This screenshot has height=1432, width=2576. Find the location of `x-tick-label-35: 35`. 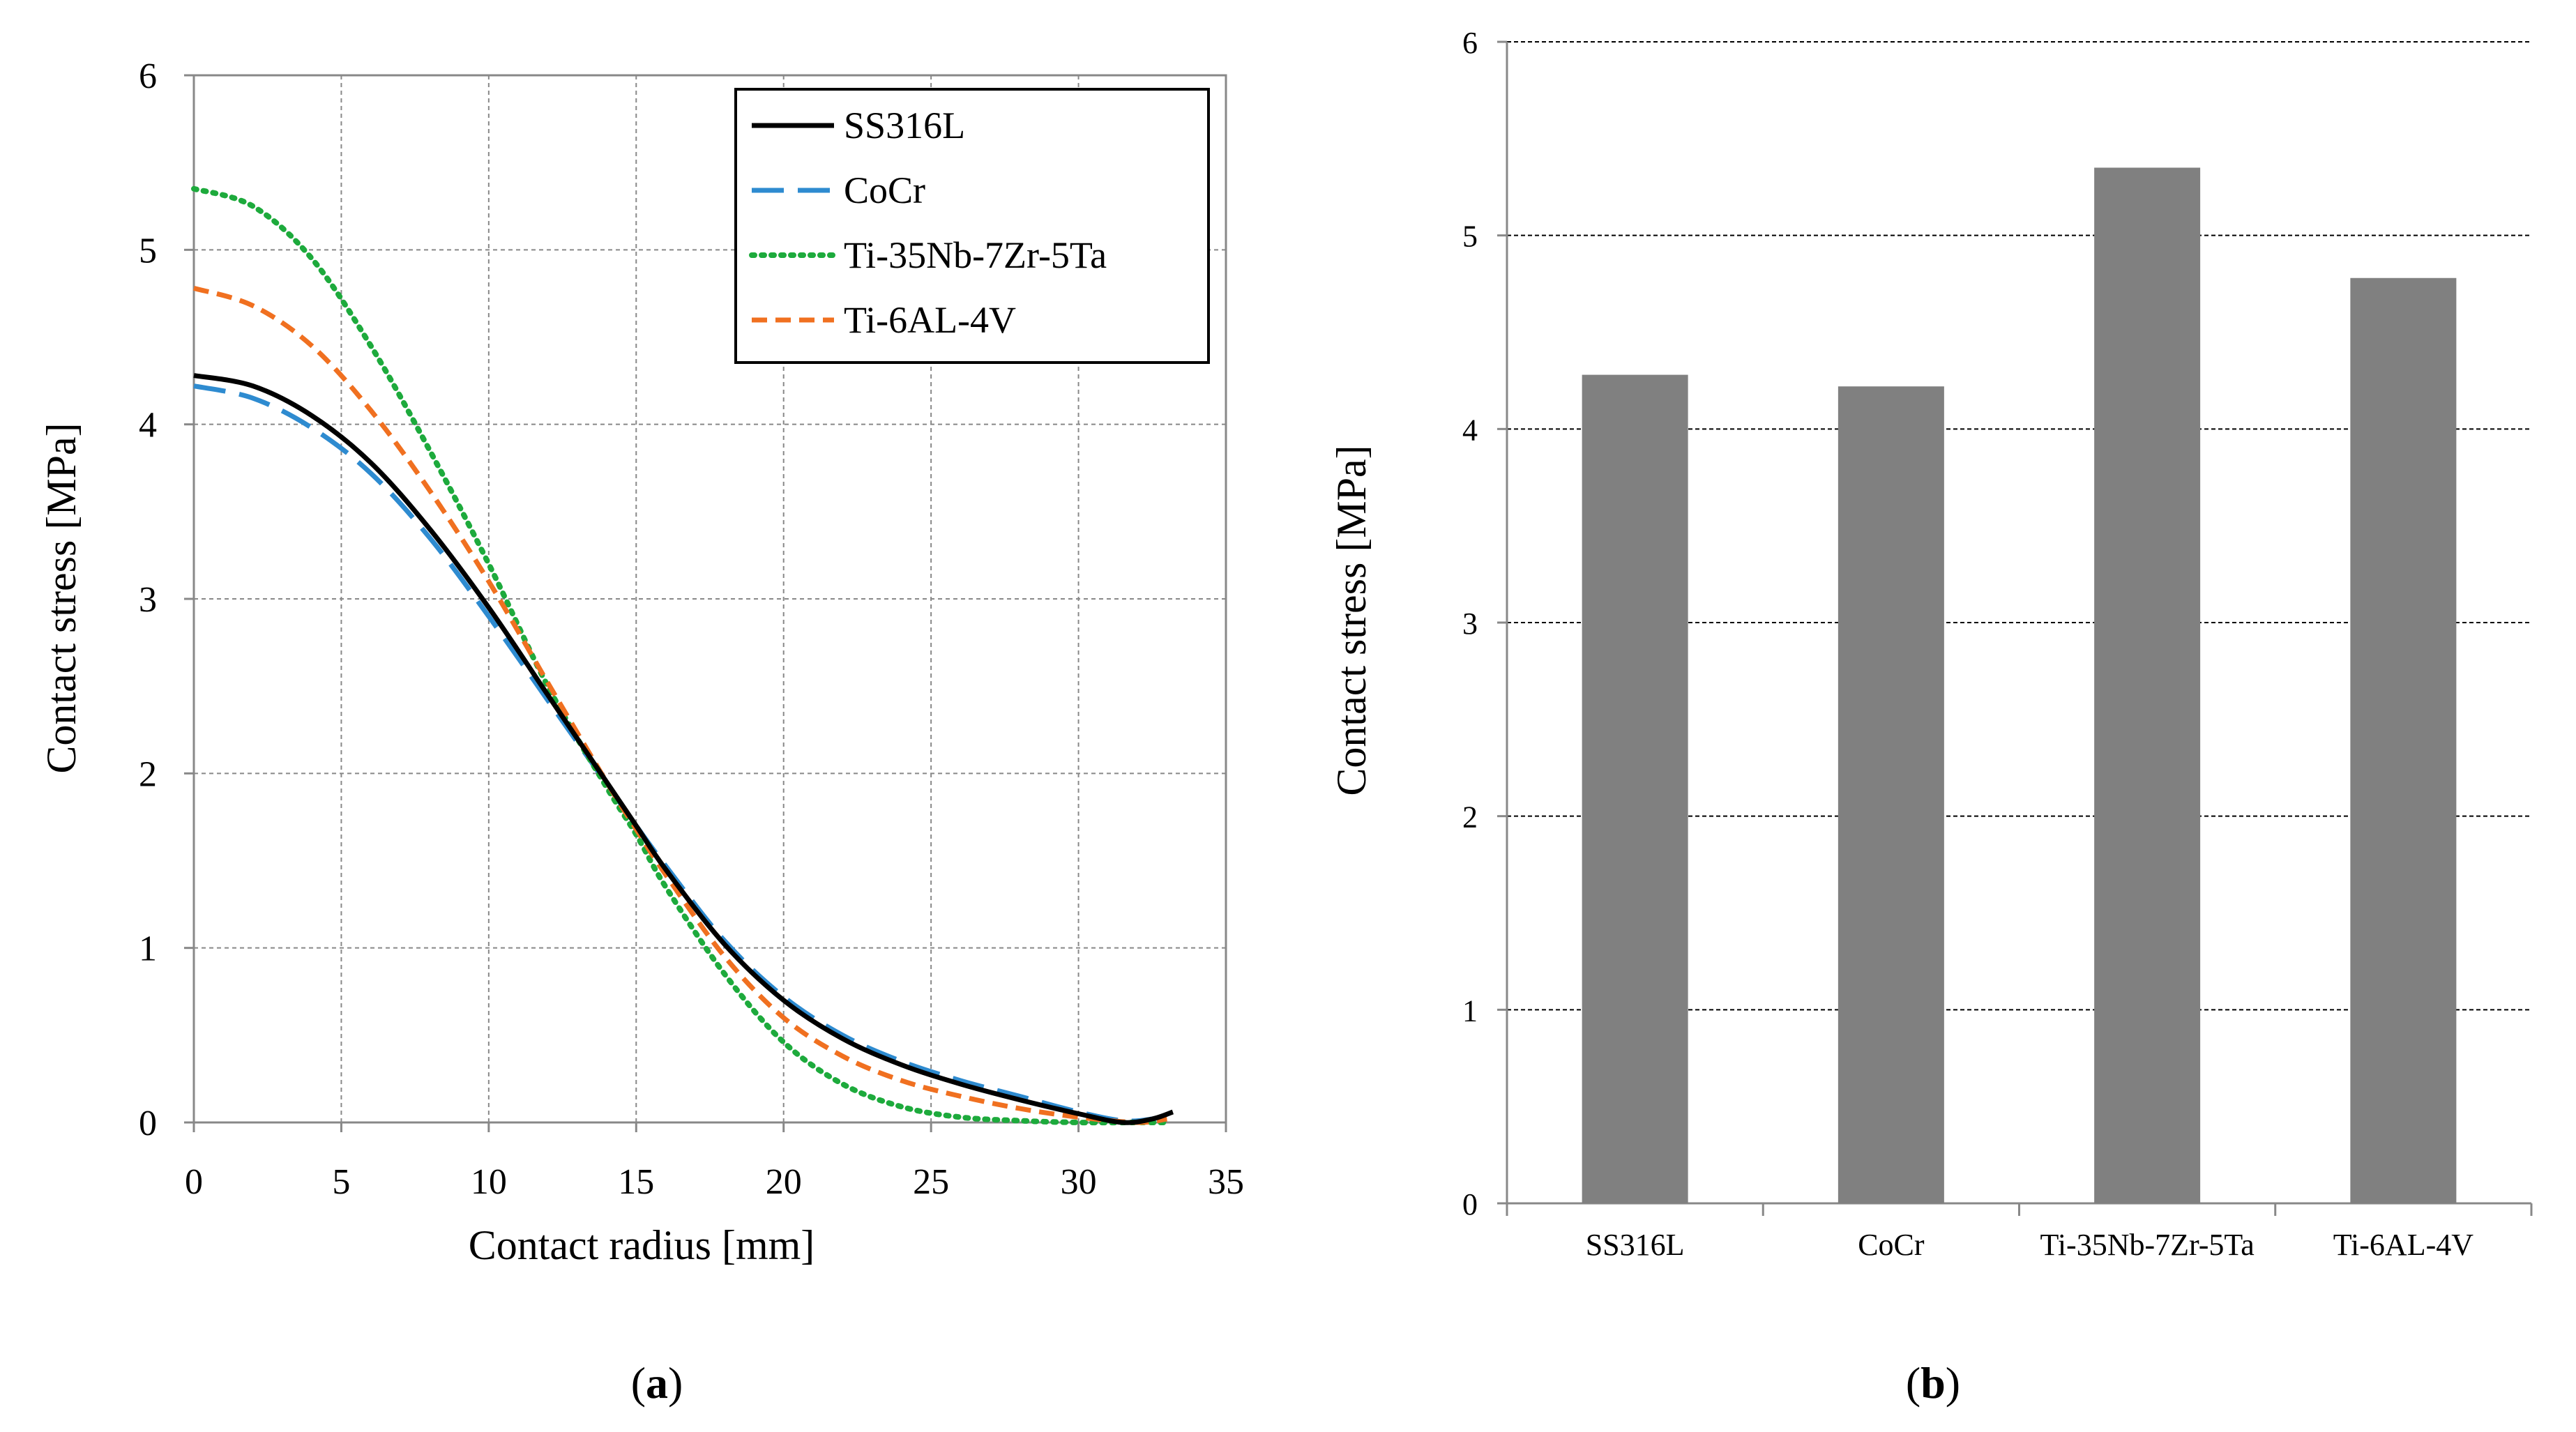

x-tick-label-35: 35 is located at coordinates (1226, 1182).